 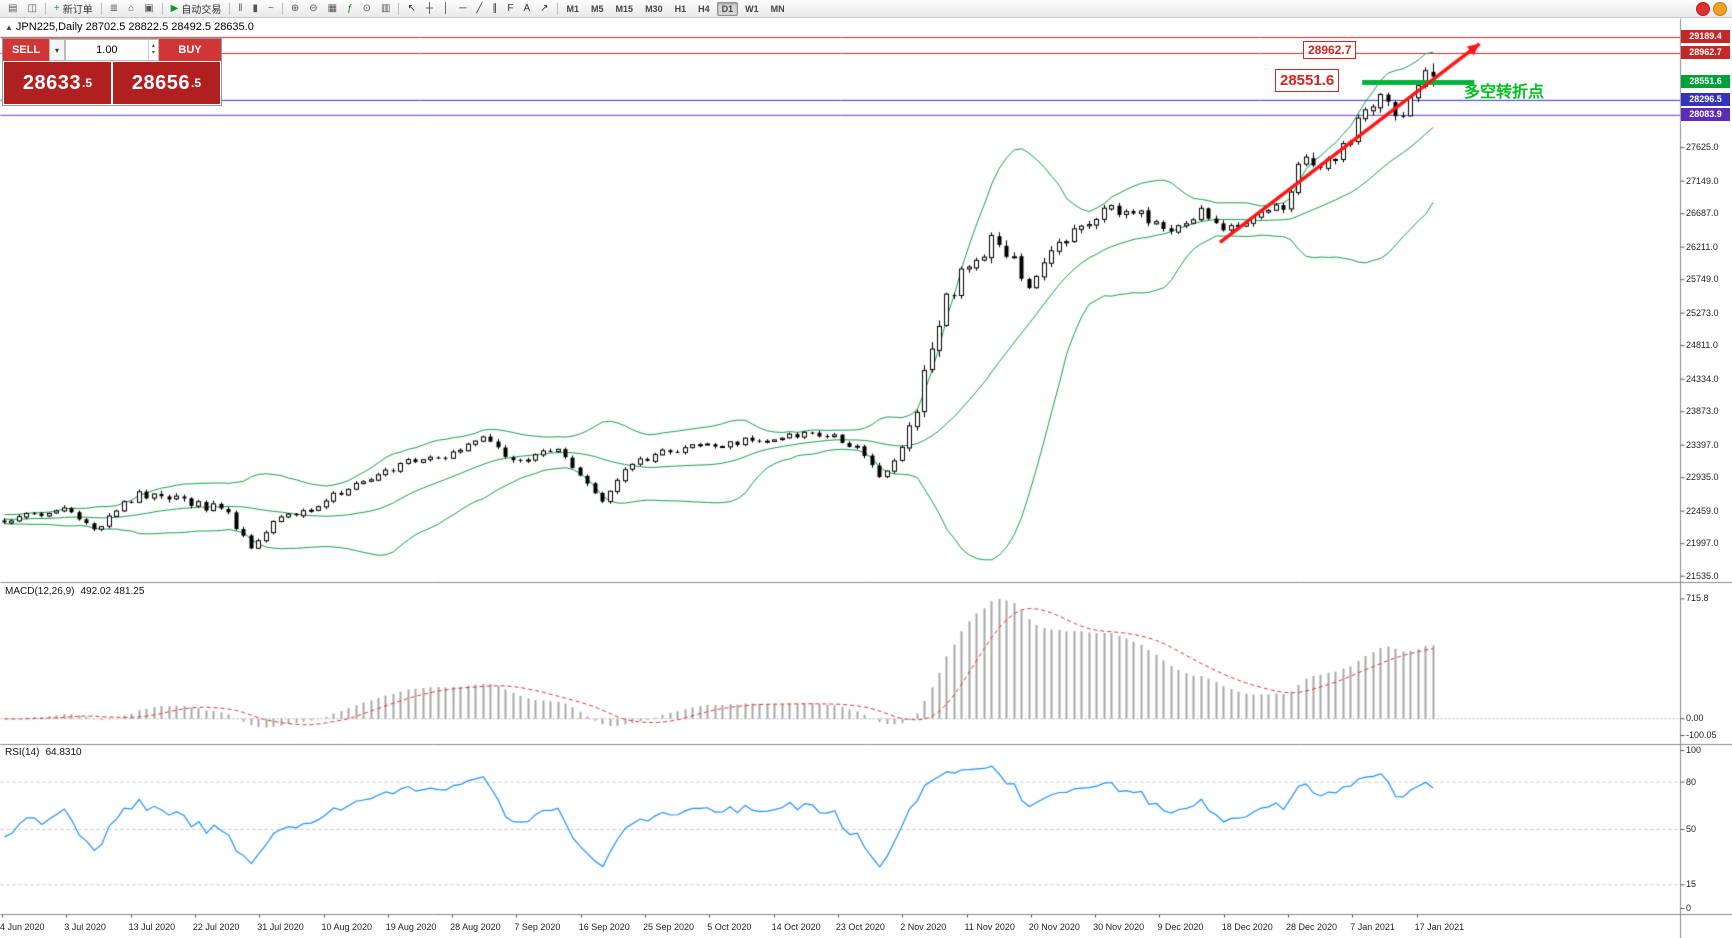 I want to click on resistance-price-callout: 28962.7, so click(x=1330, y=50).